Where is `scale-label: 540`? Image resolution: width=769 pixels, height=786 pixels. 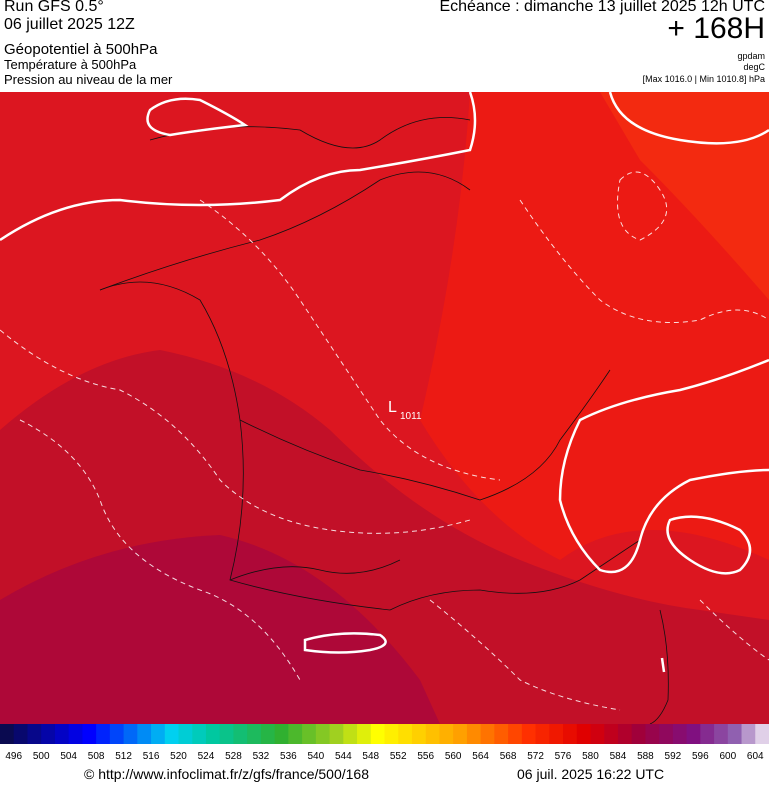
scale-label: 540 is located at coordinates (315, 756).